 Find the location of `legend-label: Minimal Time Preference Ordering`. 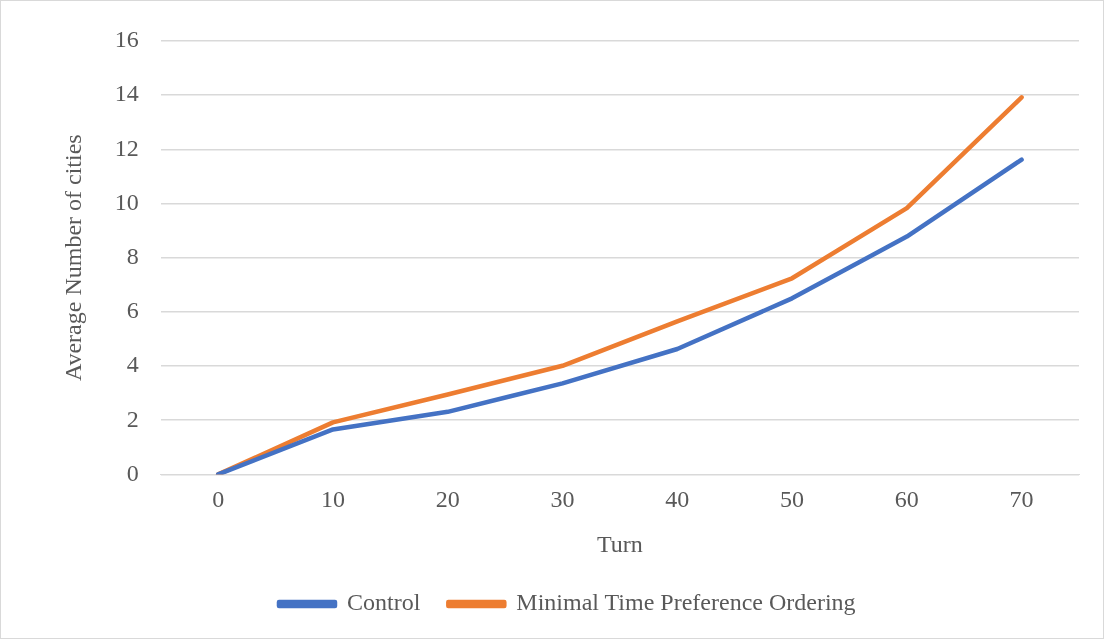

legend-label: Minimal Time Preference Ordering is located at coordinates (686, 602).